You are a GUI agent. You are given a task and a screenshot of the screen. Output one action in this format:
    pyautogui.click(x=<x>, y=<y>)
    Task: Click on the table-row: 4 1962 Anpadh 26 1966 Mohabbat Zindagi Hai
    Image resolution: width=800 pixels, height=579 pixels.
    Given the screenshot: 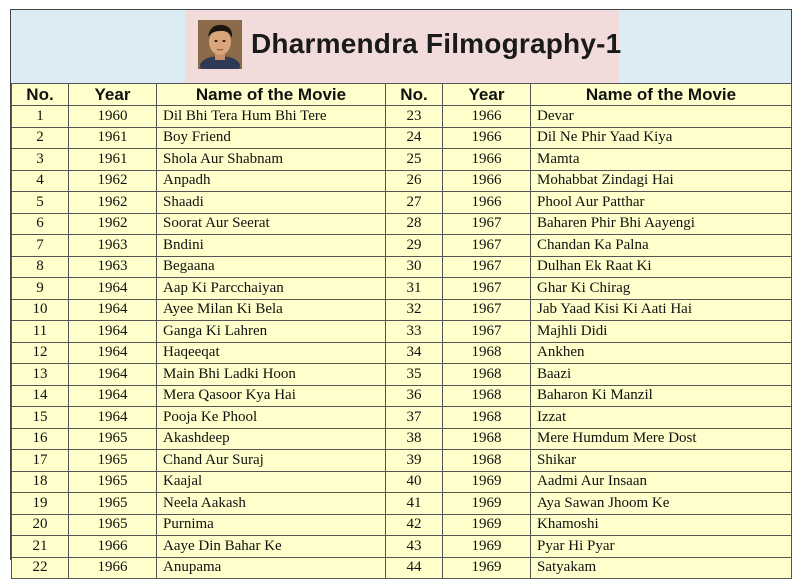 What is the action you would take?
    pyautogui.click(x=401, y=180)
    